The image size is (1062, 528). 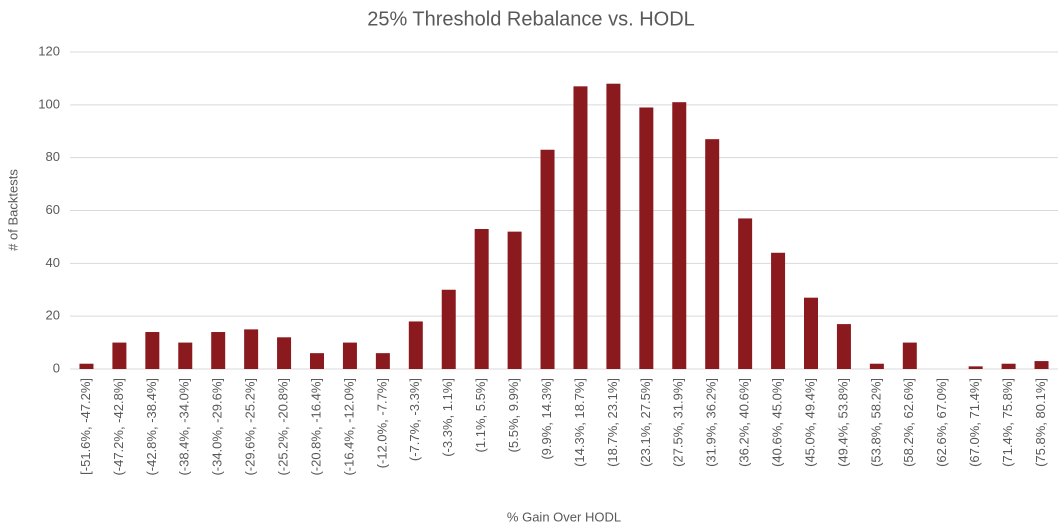 What do you see at coordinates (381, 423) in the screenshot?
I see `x-tick-label: (-12.0%, -7.7%]` at bounding box center [381, 423].